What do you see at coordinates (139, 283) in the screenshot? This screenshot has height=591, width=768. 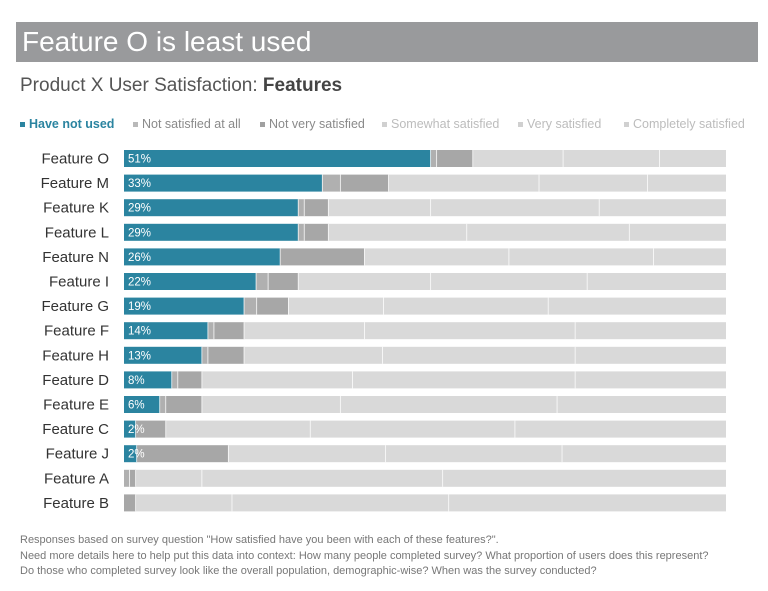 I see `data-label: 22%` at bounding box center [139, 283].